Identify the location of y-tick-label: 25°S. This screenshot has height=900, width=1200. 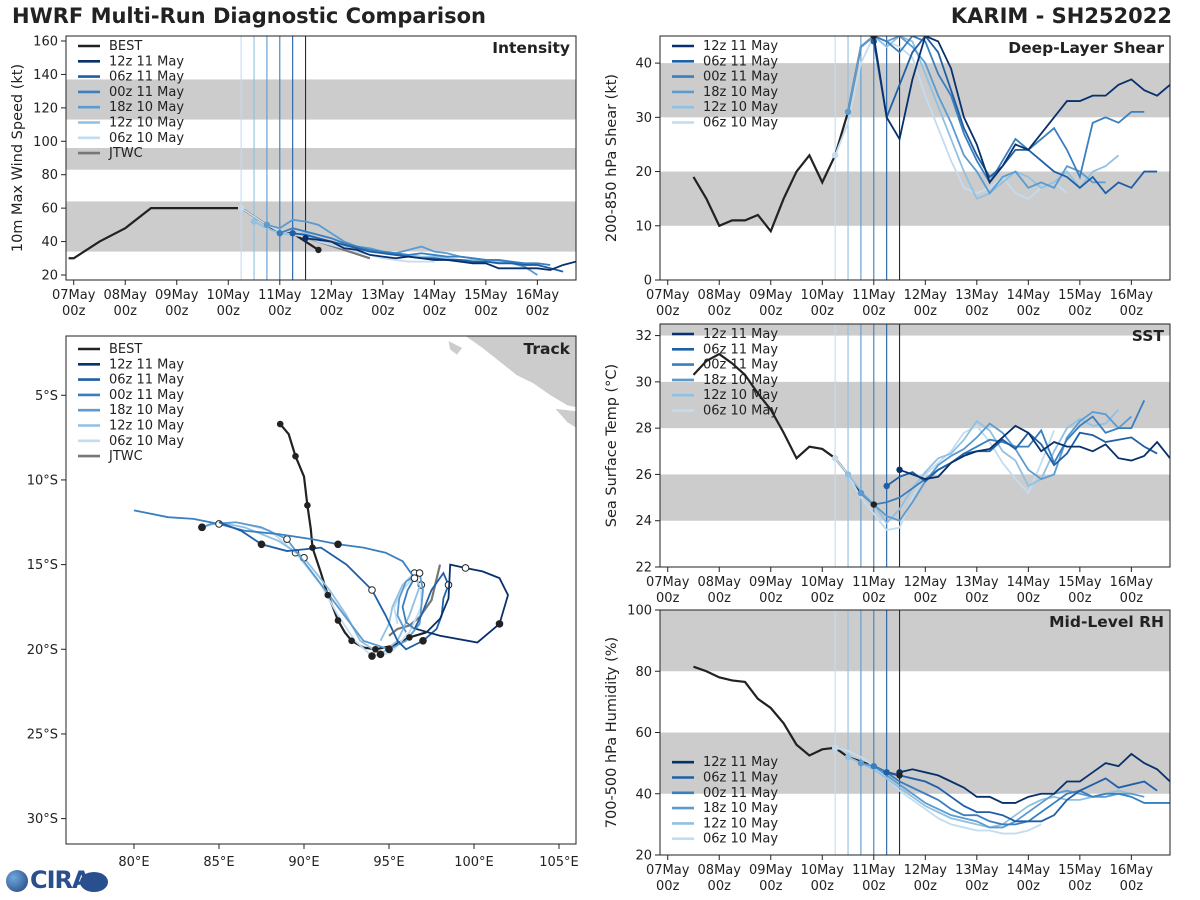
(42, 734).